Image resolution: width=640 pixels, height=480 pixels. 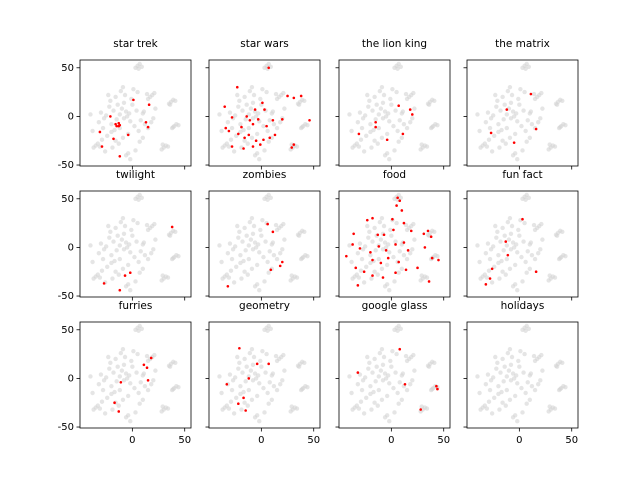 What do you see at coordinates (394, 44) in the screenshot?
I see `subplot-title: the lion king` at bounding box center [394, 44].